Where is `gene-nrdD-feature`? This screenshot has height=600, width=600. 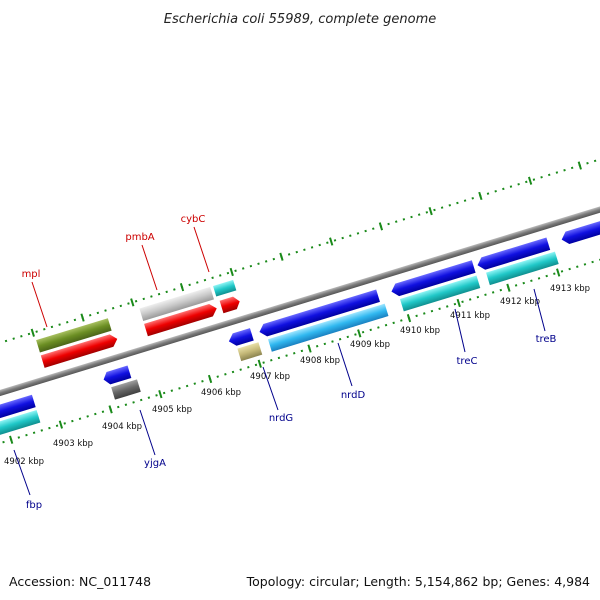
gene-nrdD-feature is located at coordinates (328, 327).